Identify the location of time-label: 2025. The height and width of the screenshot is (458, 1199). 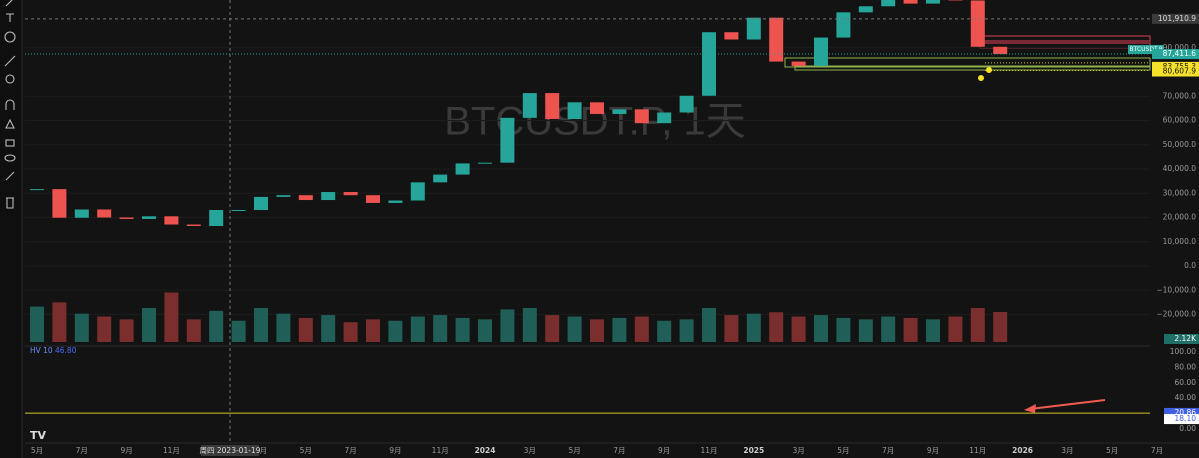
(753, 450).